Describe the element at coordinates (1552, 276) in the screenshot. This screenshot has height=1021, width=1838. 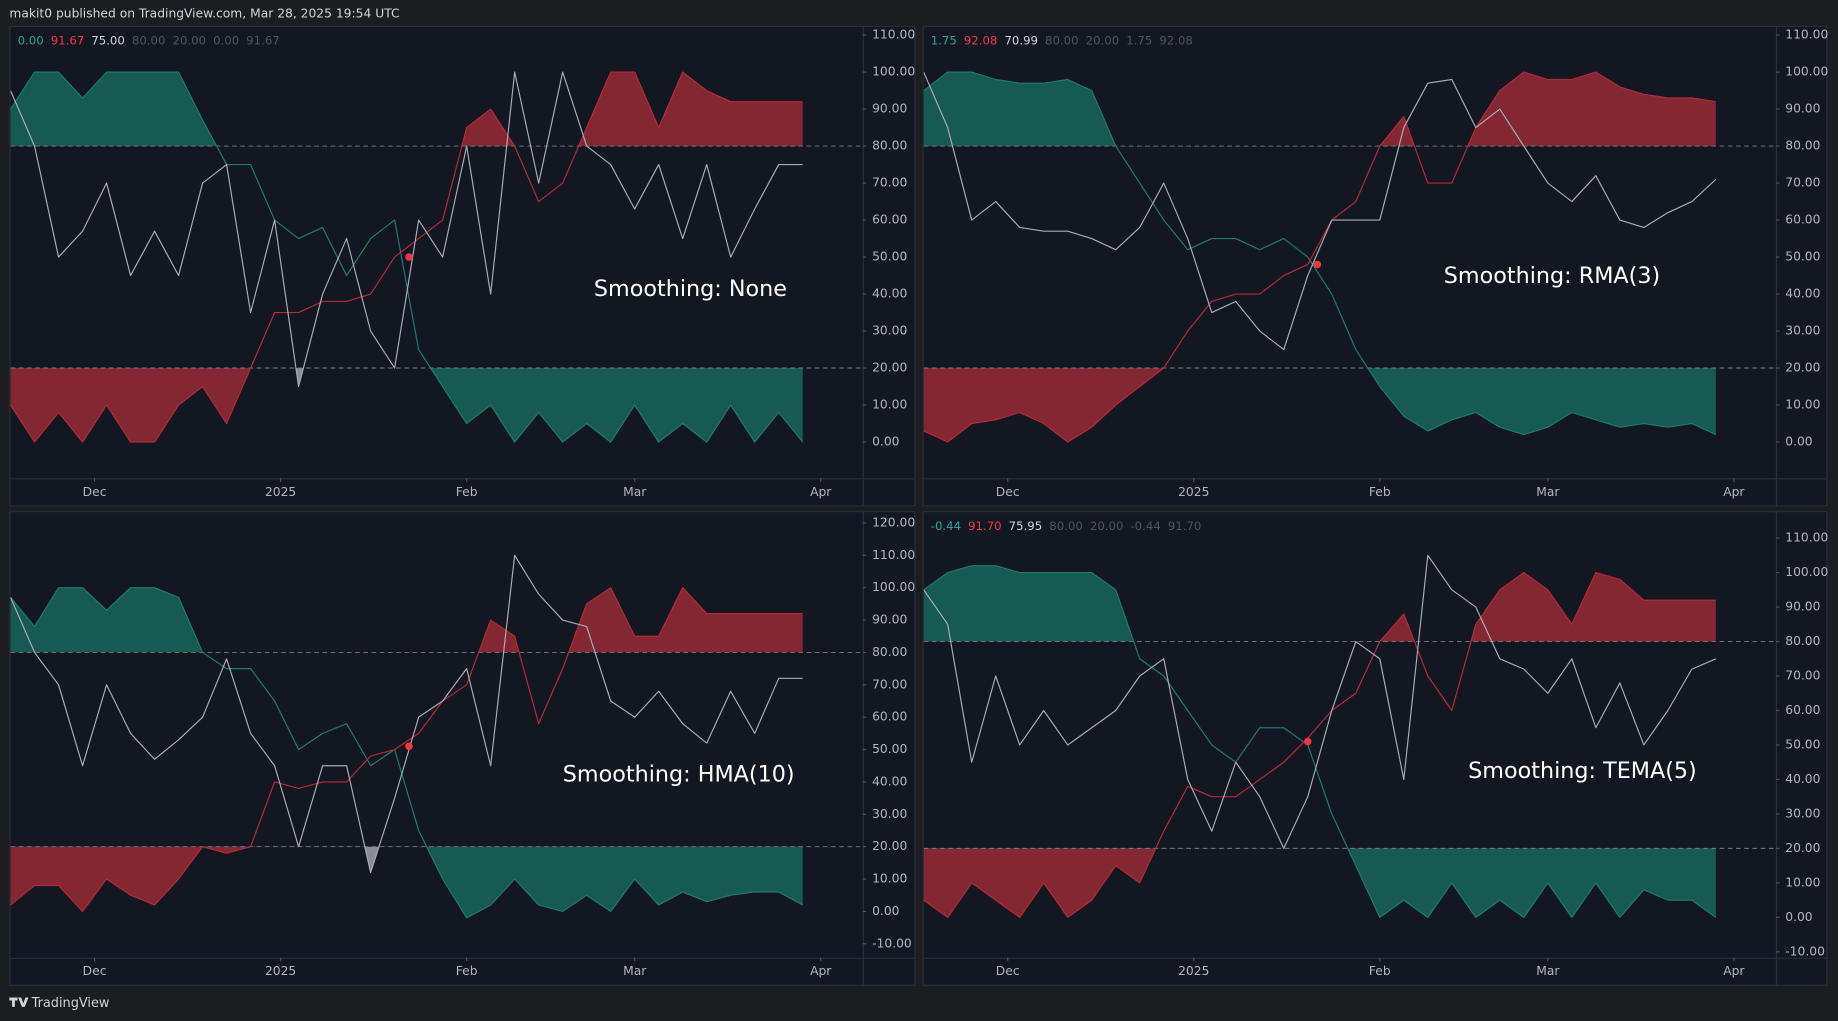
I see `annotation: Smoothing: RMA(3)` at that location.